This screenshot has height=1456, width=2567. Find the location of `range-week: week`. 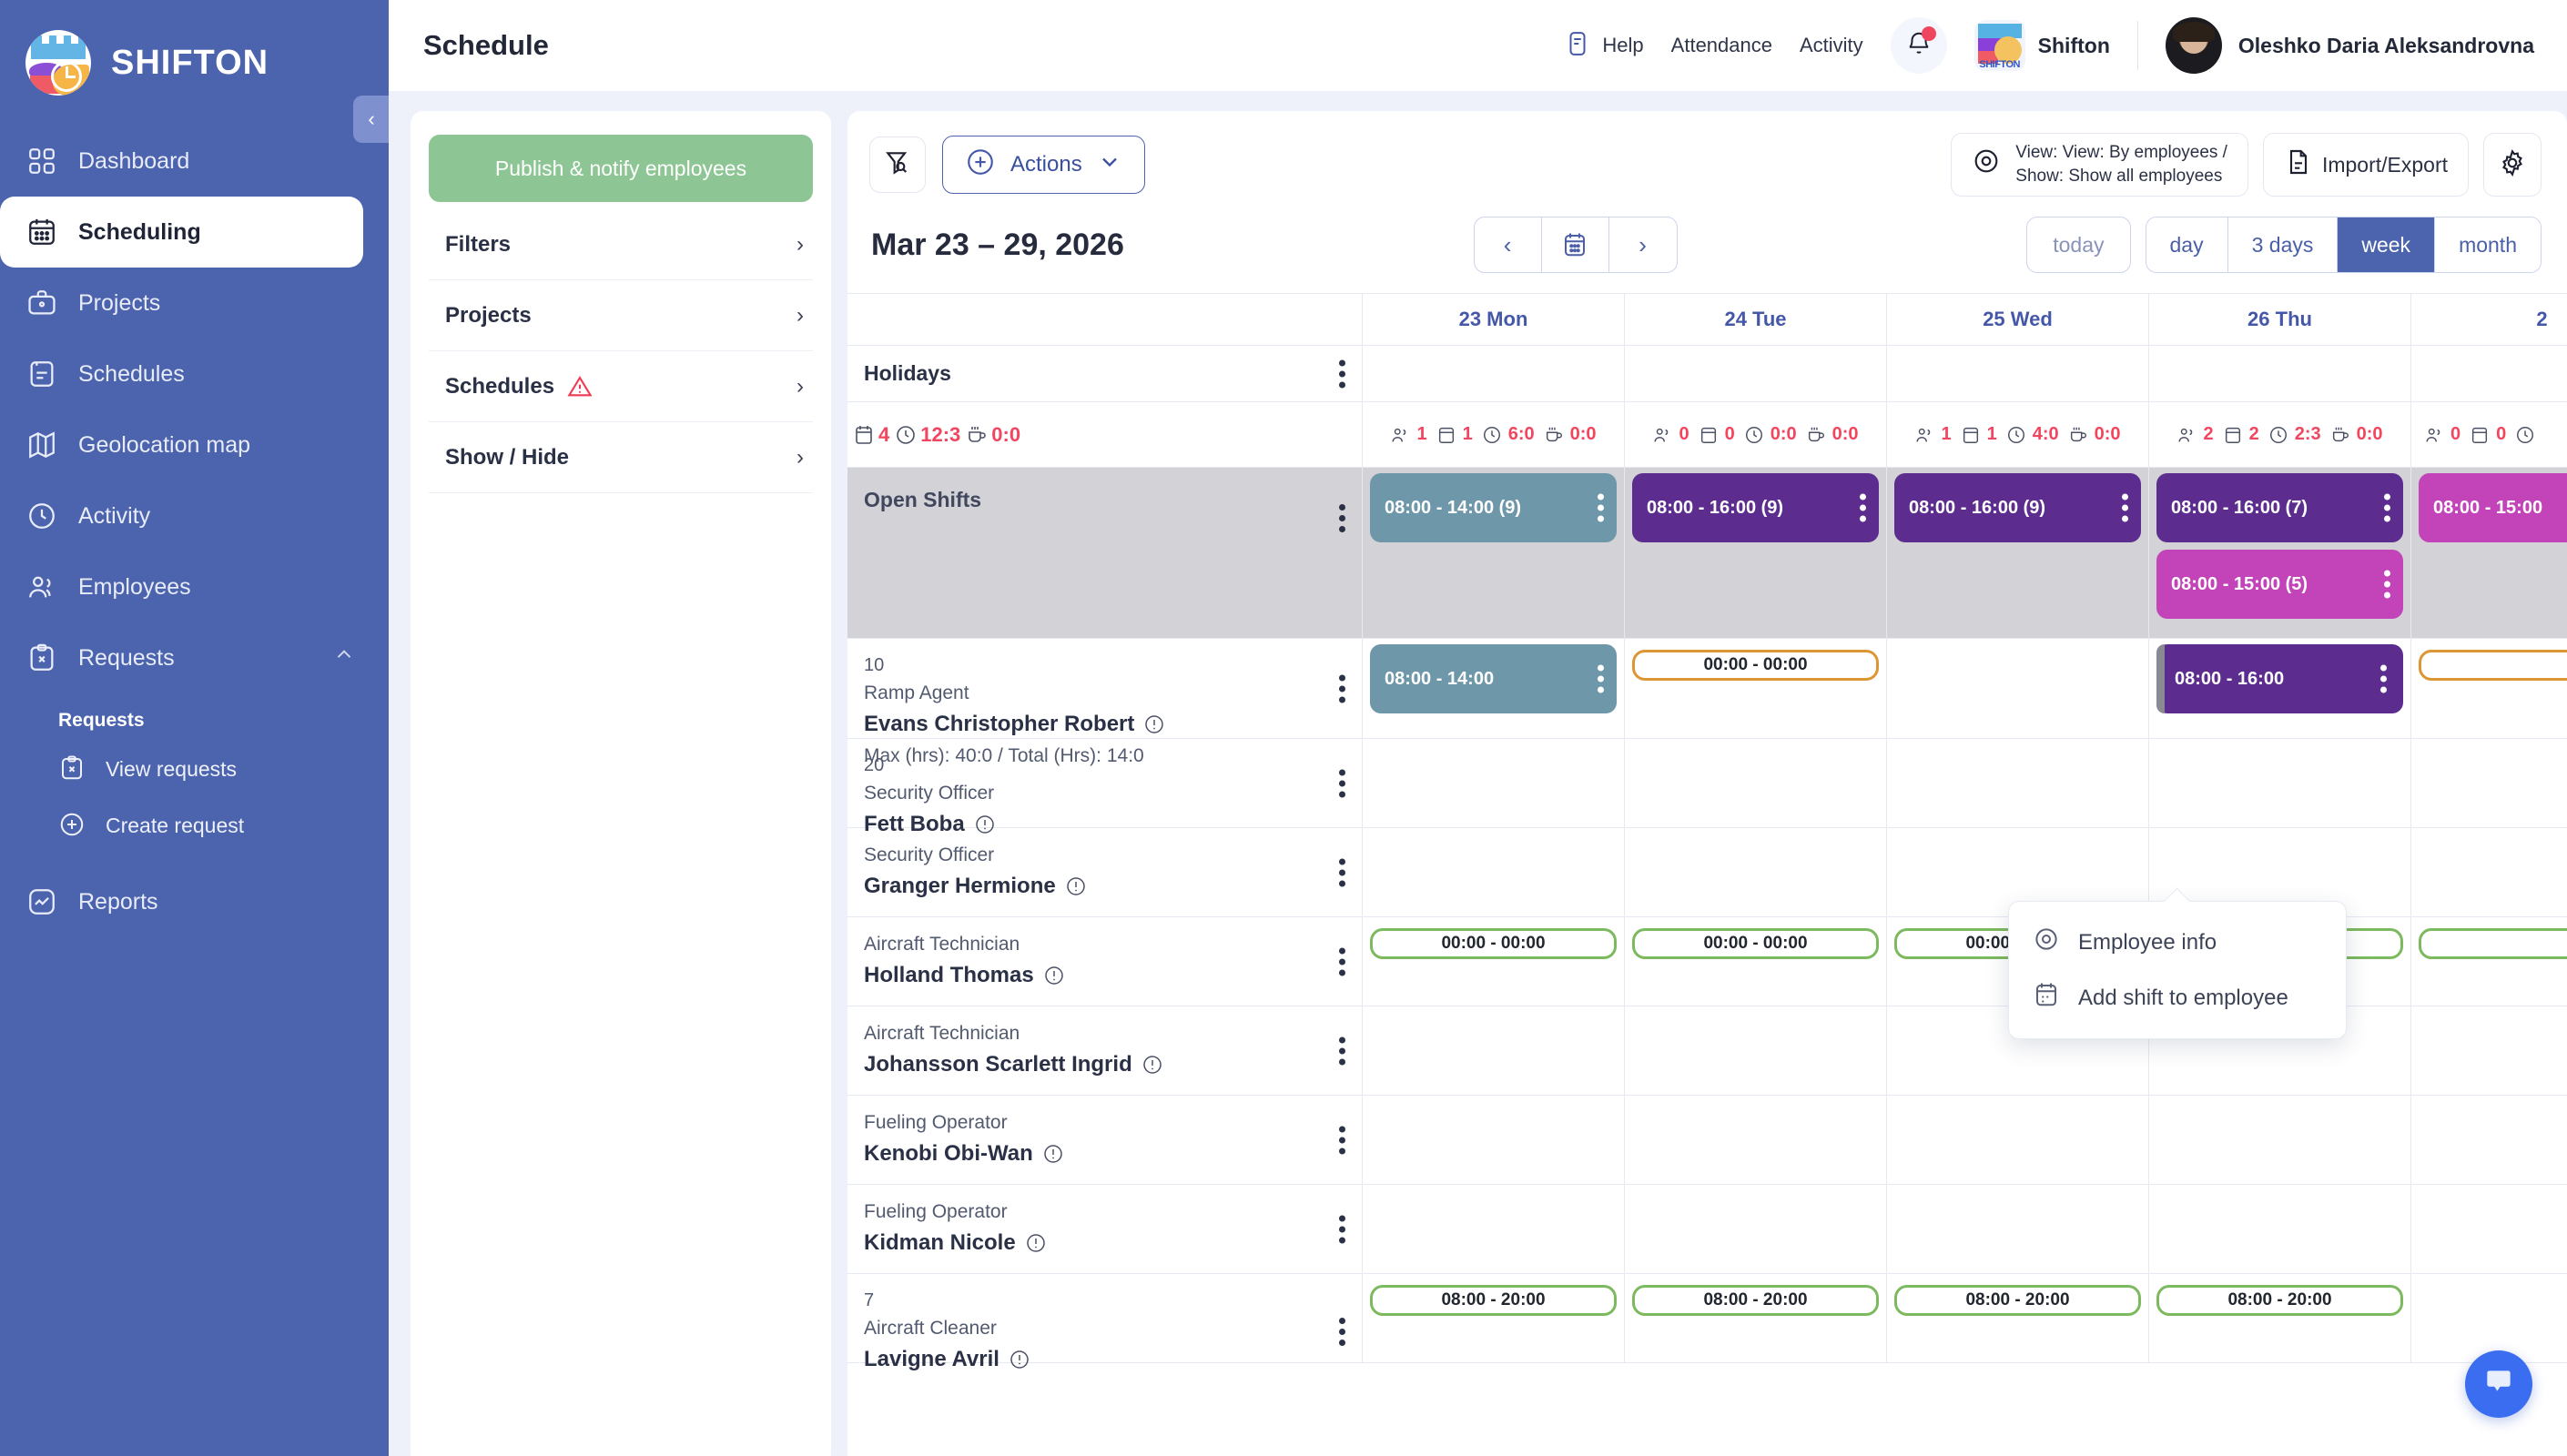

range-week: week is located at coordinates (2387, 245).